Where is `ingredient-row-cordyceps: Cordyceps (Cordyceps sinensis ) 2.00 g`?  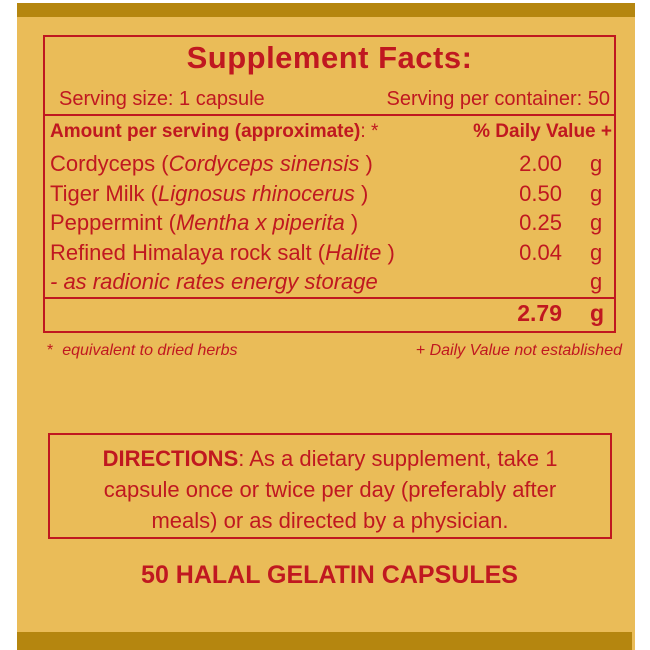
ingredient-row-cordyceps: Cordyceps (Cordyceps sinensis ) 2.00 g is located at coordinates (329, 164).